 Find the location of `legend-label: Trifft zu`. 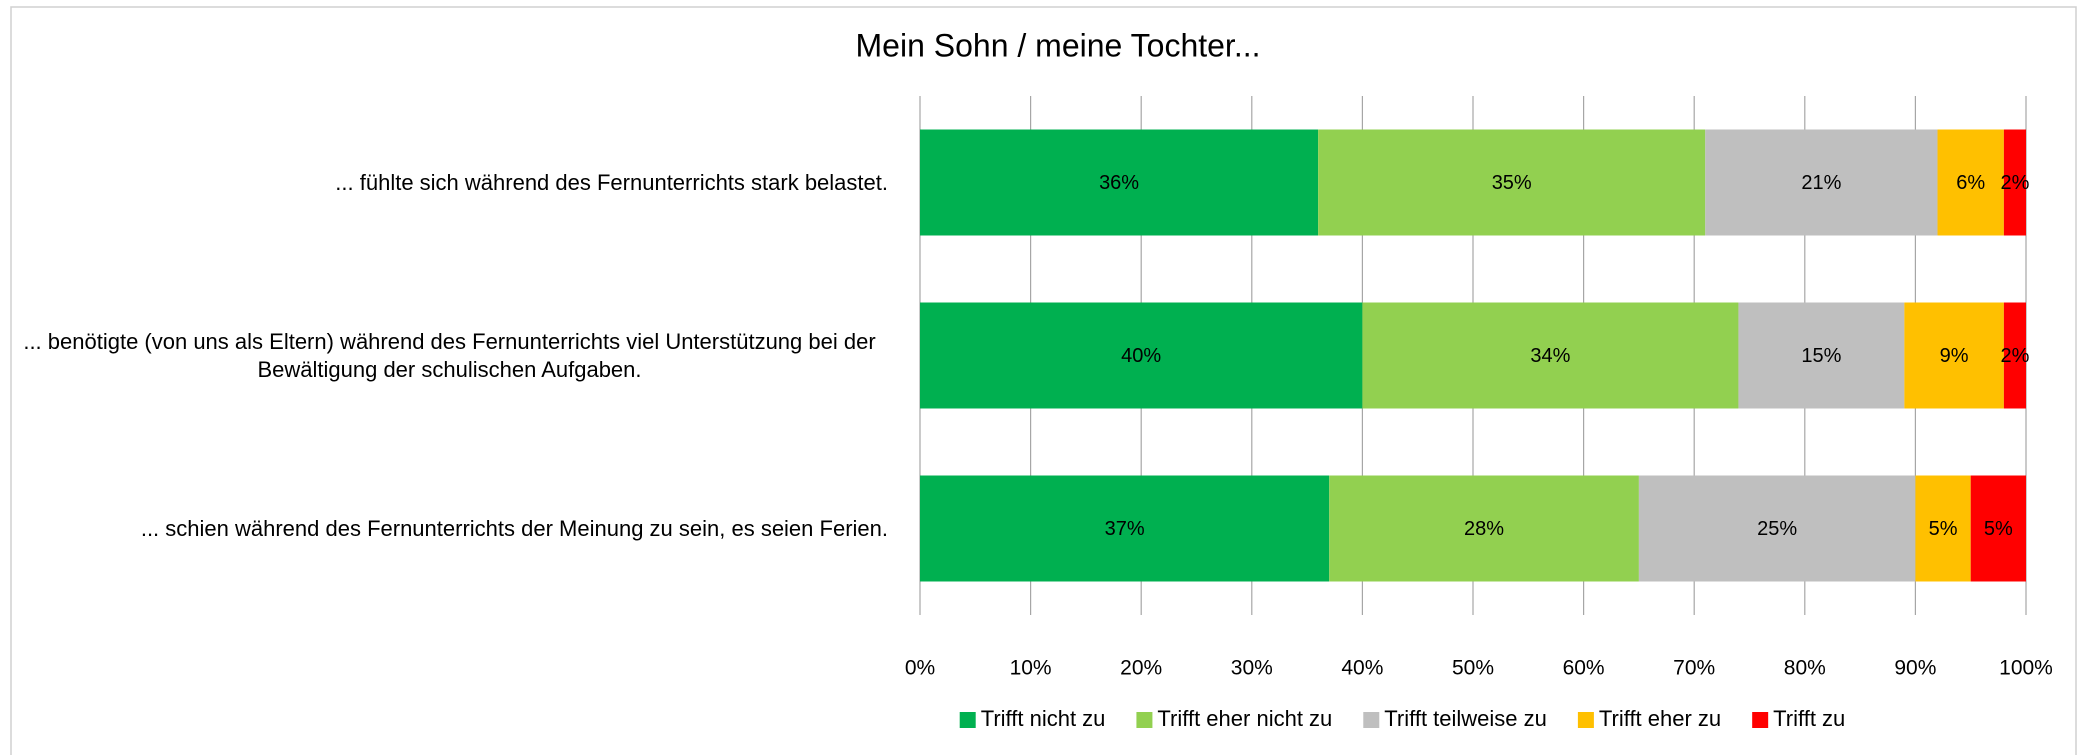

legend-label: Trifft zu is located at coordinates (1809, 718).